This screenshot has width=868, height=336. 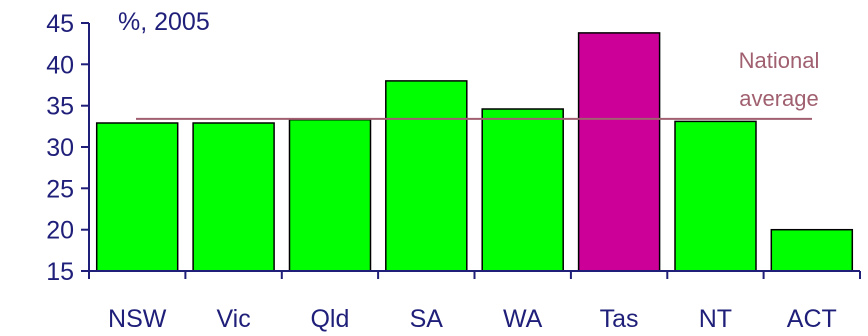 What do you see at coordinates (60, 231) in the screenshot?
I see `y-tick-label-20: 20` at bounding box center [60, 231].